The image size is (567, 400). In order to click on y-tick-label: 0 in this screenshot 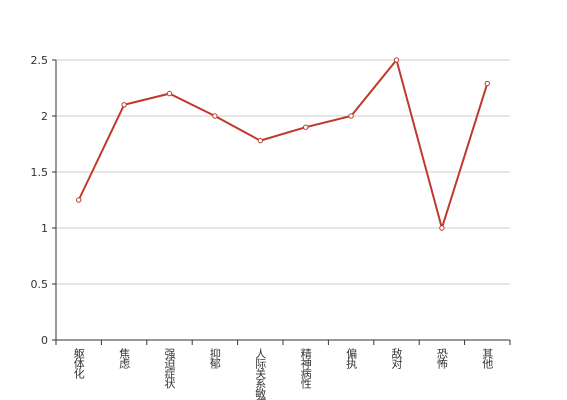, I will do `click(44, 340)`.